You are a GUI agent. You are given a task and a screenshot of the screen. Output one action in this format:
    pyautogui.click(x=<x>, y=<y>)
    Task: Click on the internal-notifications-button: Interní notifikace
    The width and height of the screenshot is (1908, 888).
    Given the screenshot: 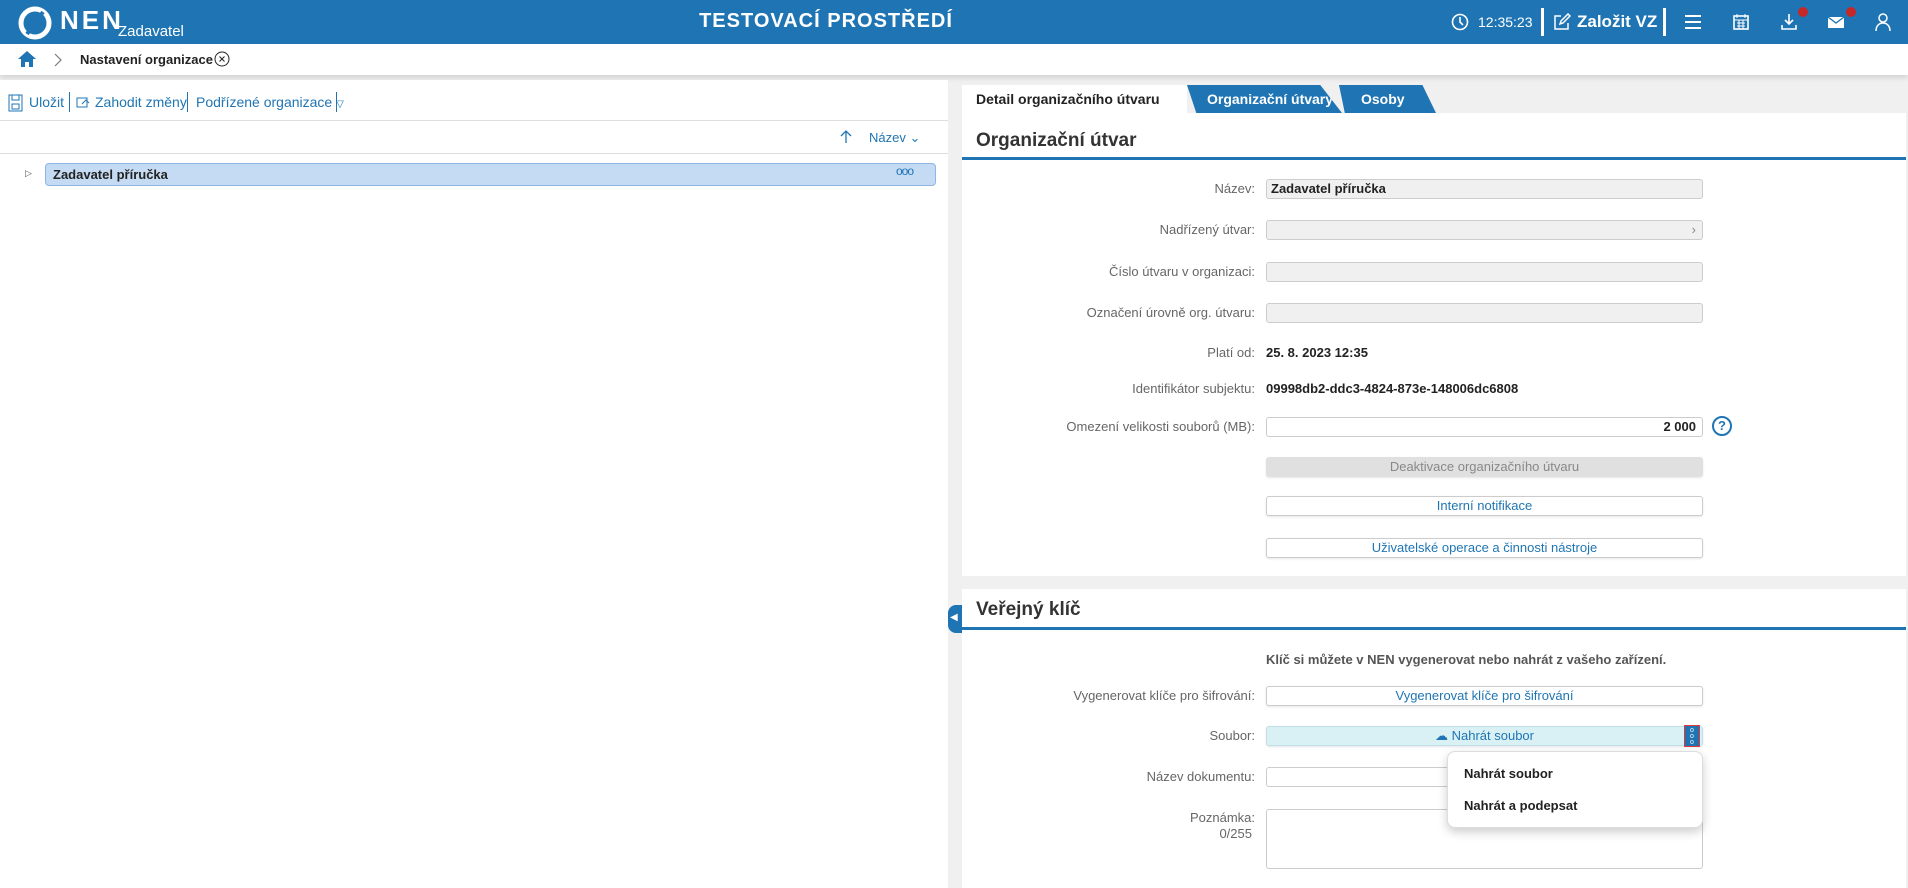 What is the action you would take?
    pyautogui.click(x=1484, y=506)
    